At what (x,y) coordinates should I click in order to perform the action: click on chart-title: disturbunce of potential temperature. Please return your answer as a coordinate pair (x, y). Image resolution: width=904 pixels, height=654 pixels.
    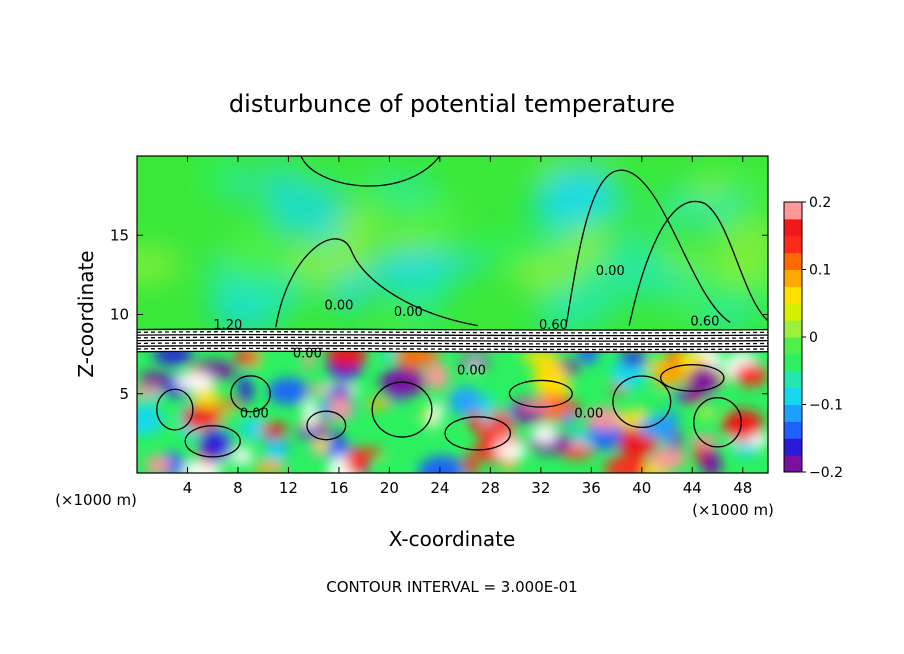
    Looking at the image, I should click on (452, 104).